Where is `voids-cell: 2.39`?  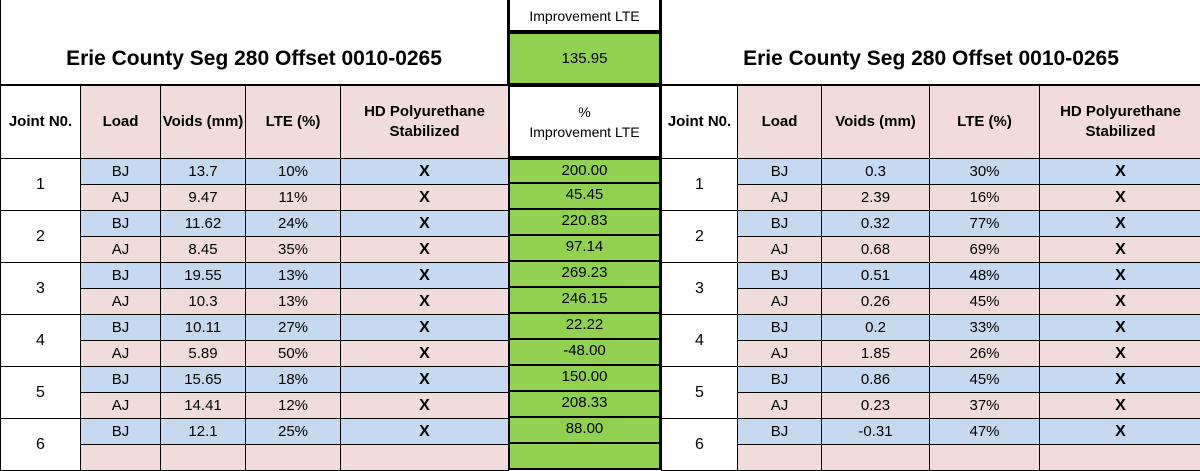
voids-cell: 2.39 is located at coordinates (876, 198).